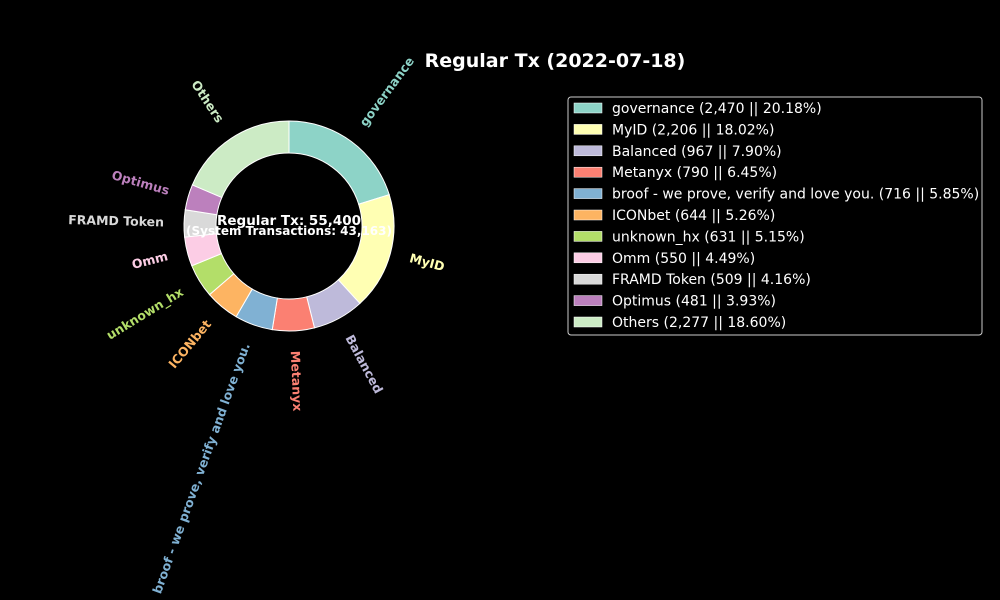  What do you see at coordinates (588, 151) in the screenshot?
I see `legend-swatch-balanced` at bounding box center [588, 151].